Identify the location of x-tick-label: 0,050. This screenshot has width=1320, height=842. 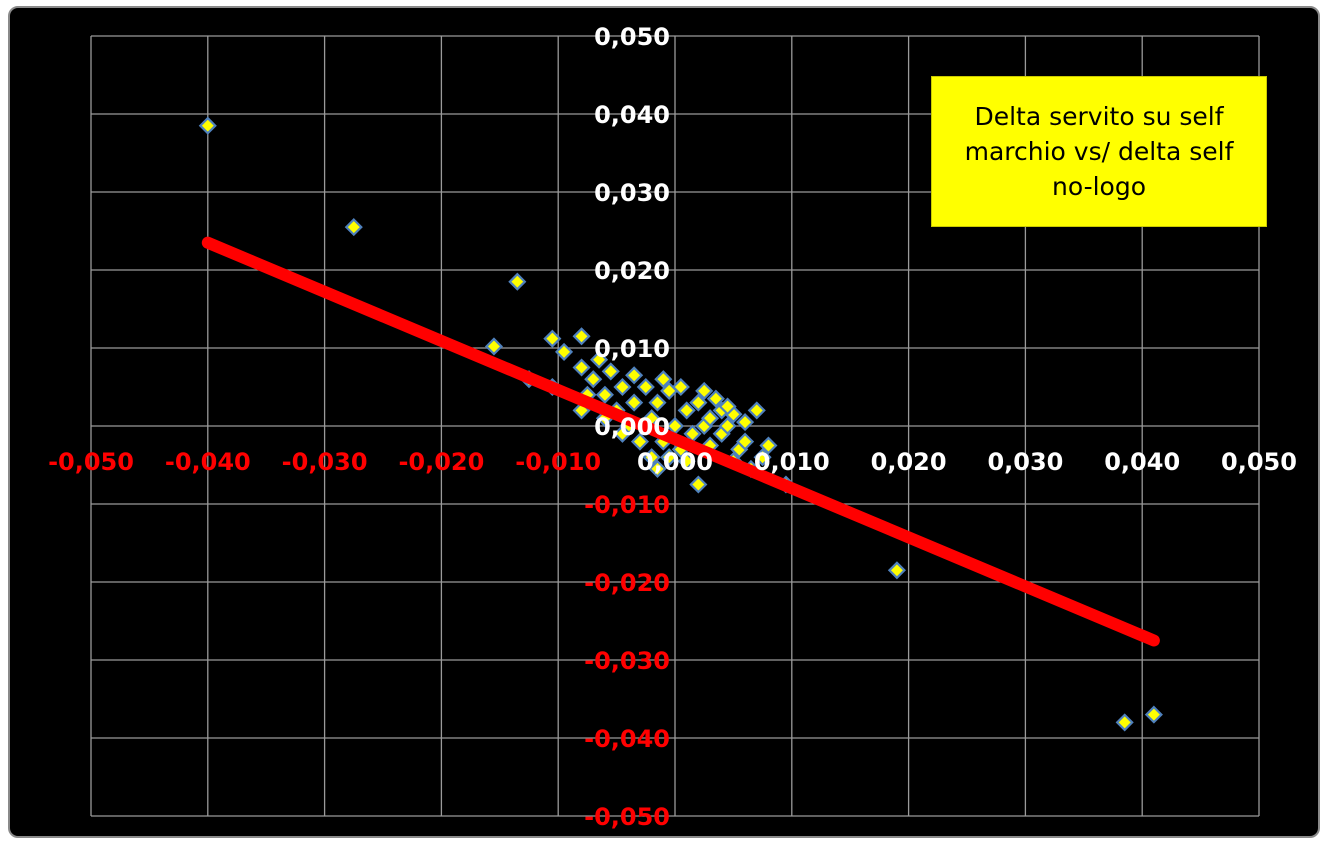
(1259, 462).